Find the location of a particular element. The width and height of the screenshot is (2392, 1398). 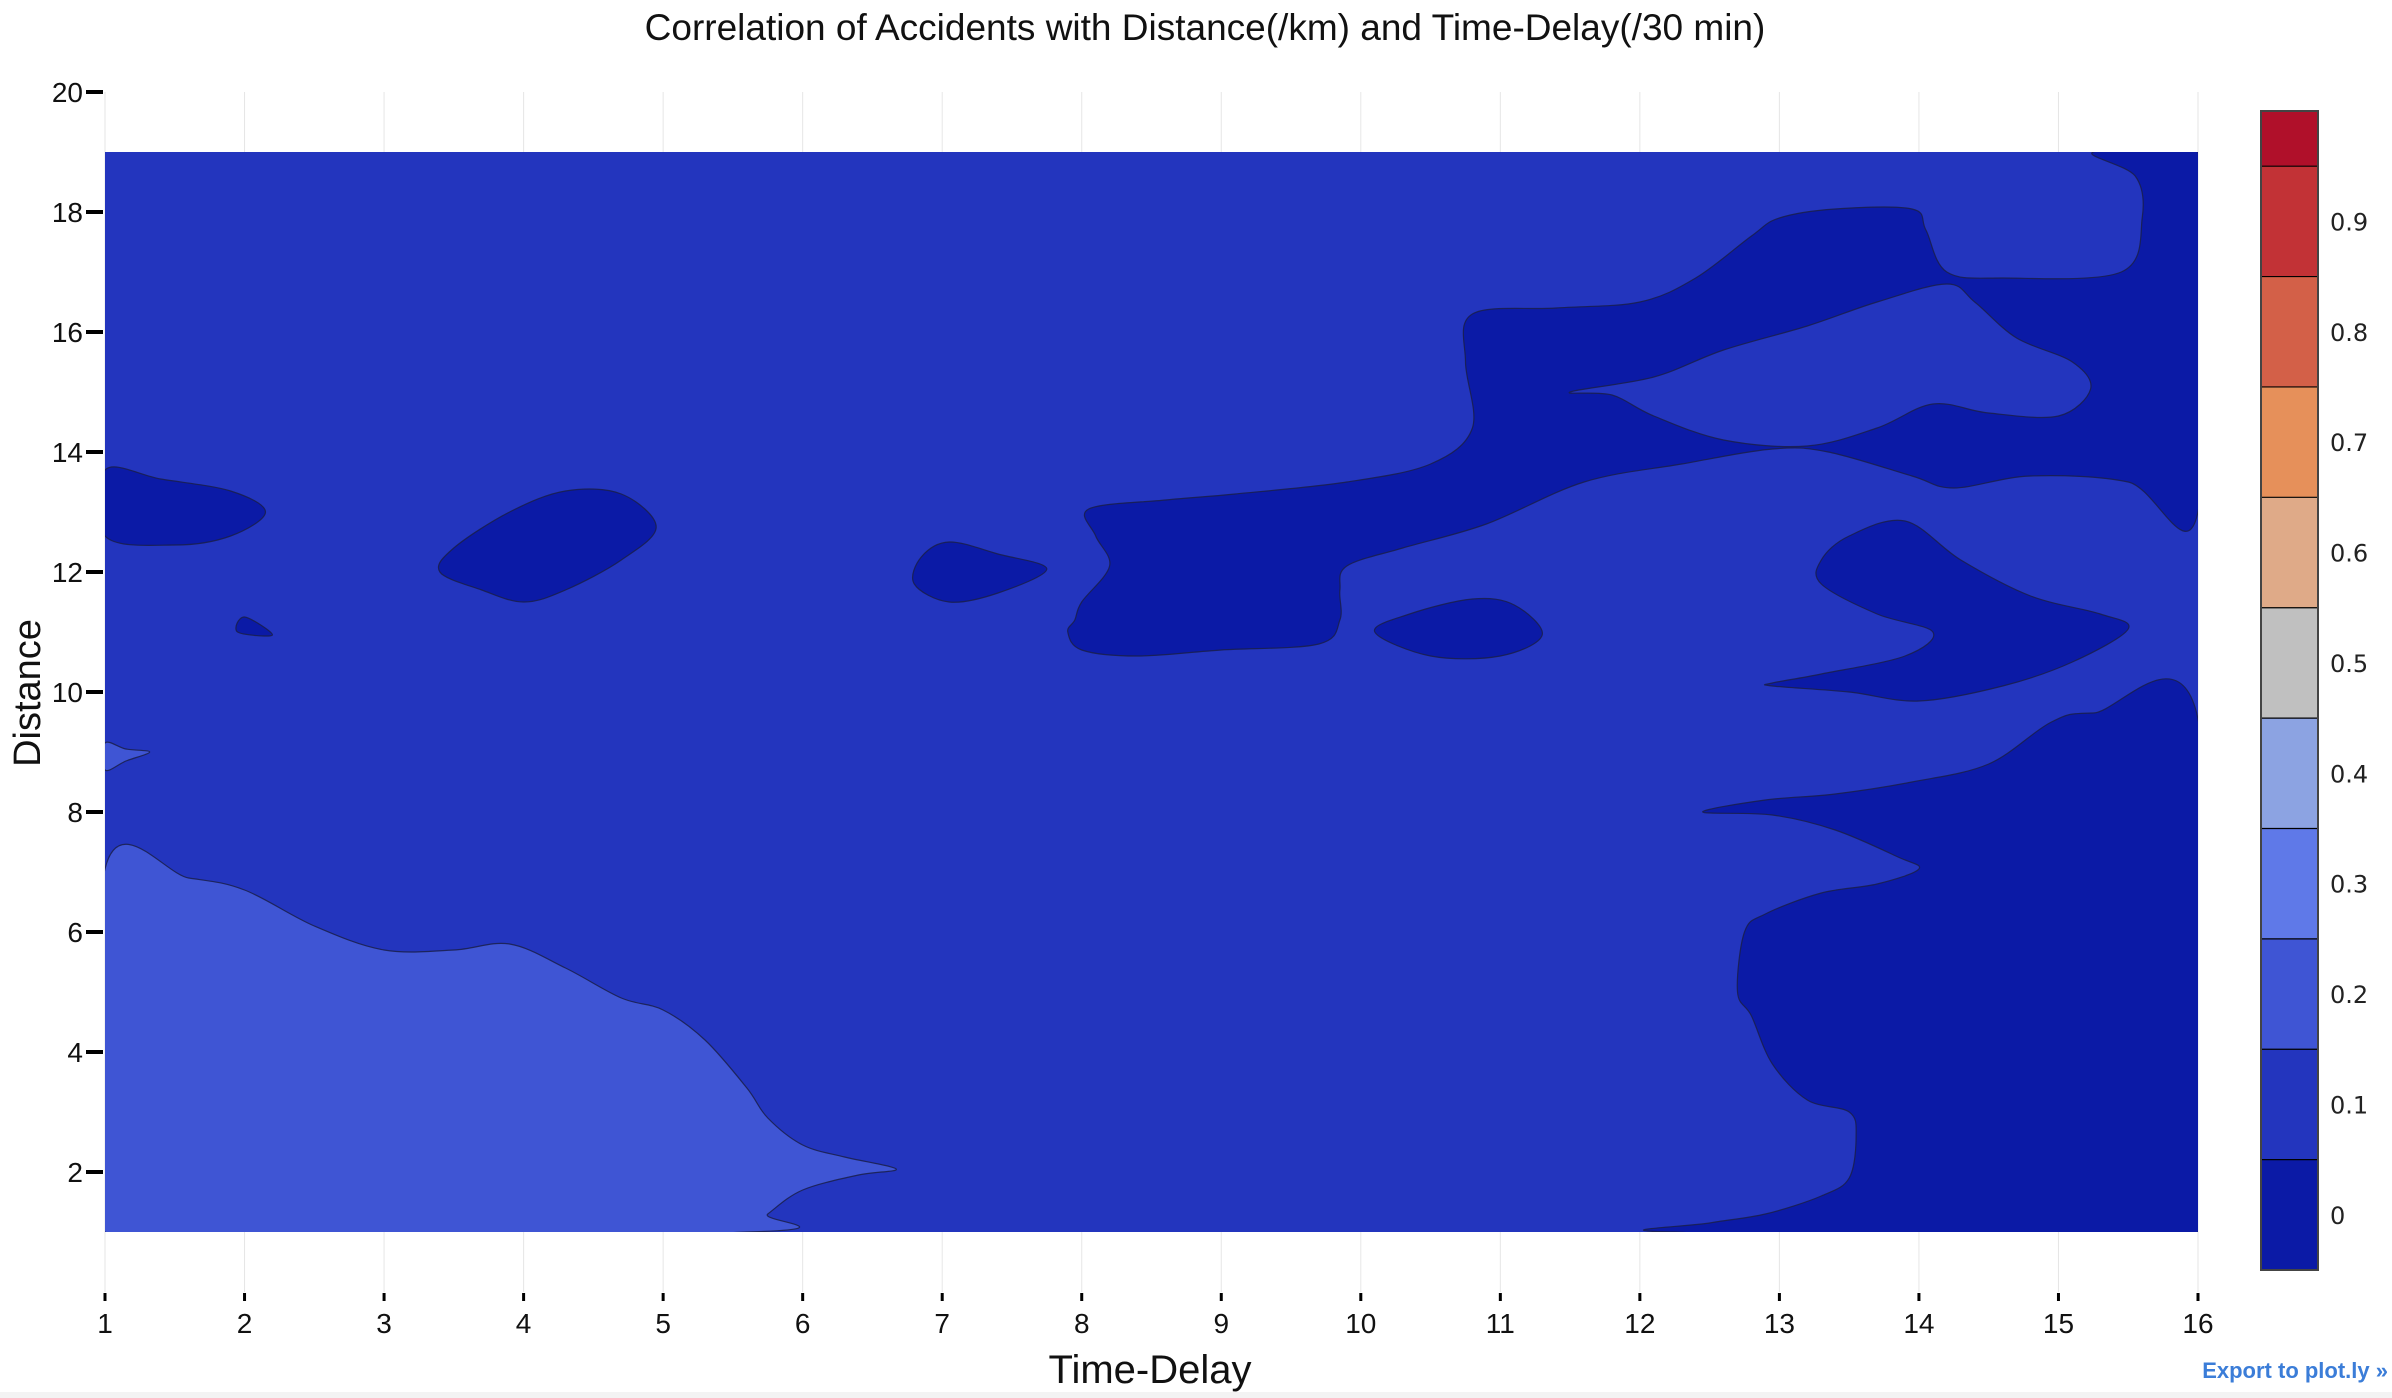

colorbar-tick-label: 0.2 is located at coordinates (2349, 995).